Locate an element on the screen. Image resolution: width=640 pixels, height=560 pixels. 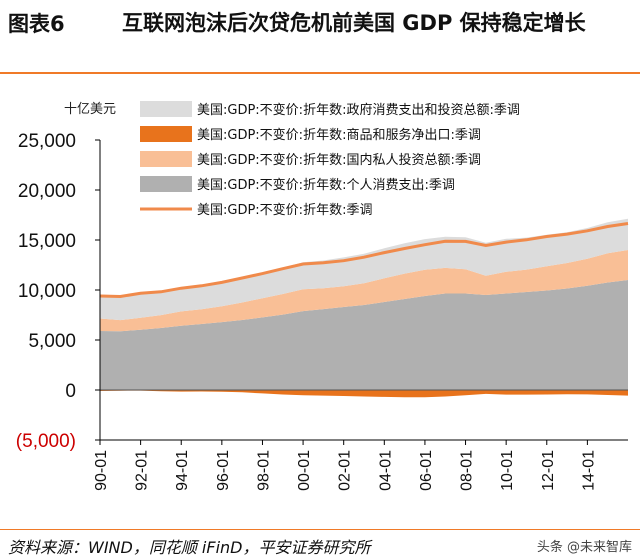
y-tick-label: 10,000 is located at coordinates (47, 291).